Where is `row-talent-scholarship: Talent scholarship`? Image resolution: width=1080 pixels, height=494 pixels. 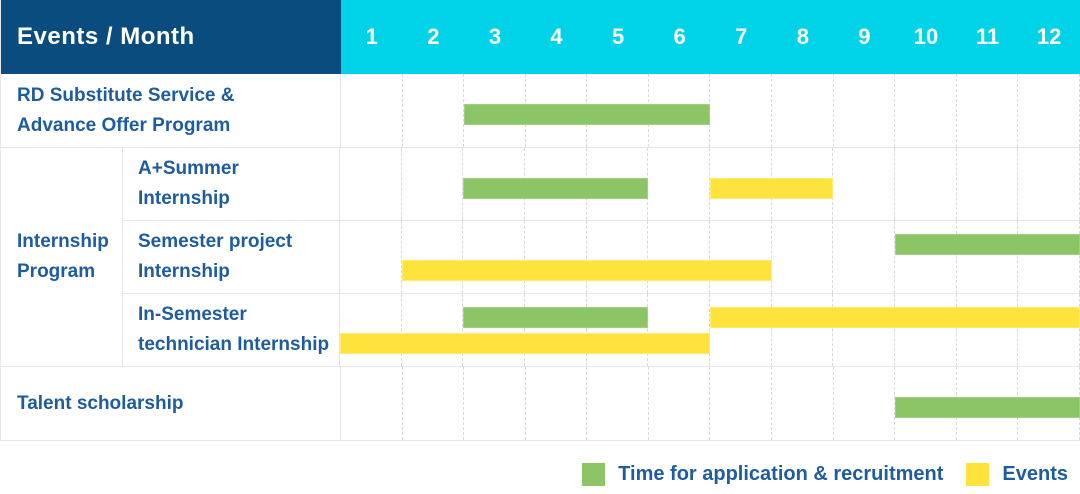
row-talent-scholarship: Talent scholarship is located at coordinates (540, 404).